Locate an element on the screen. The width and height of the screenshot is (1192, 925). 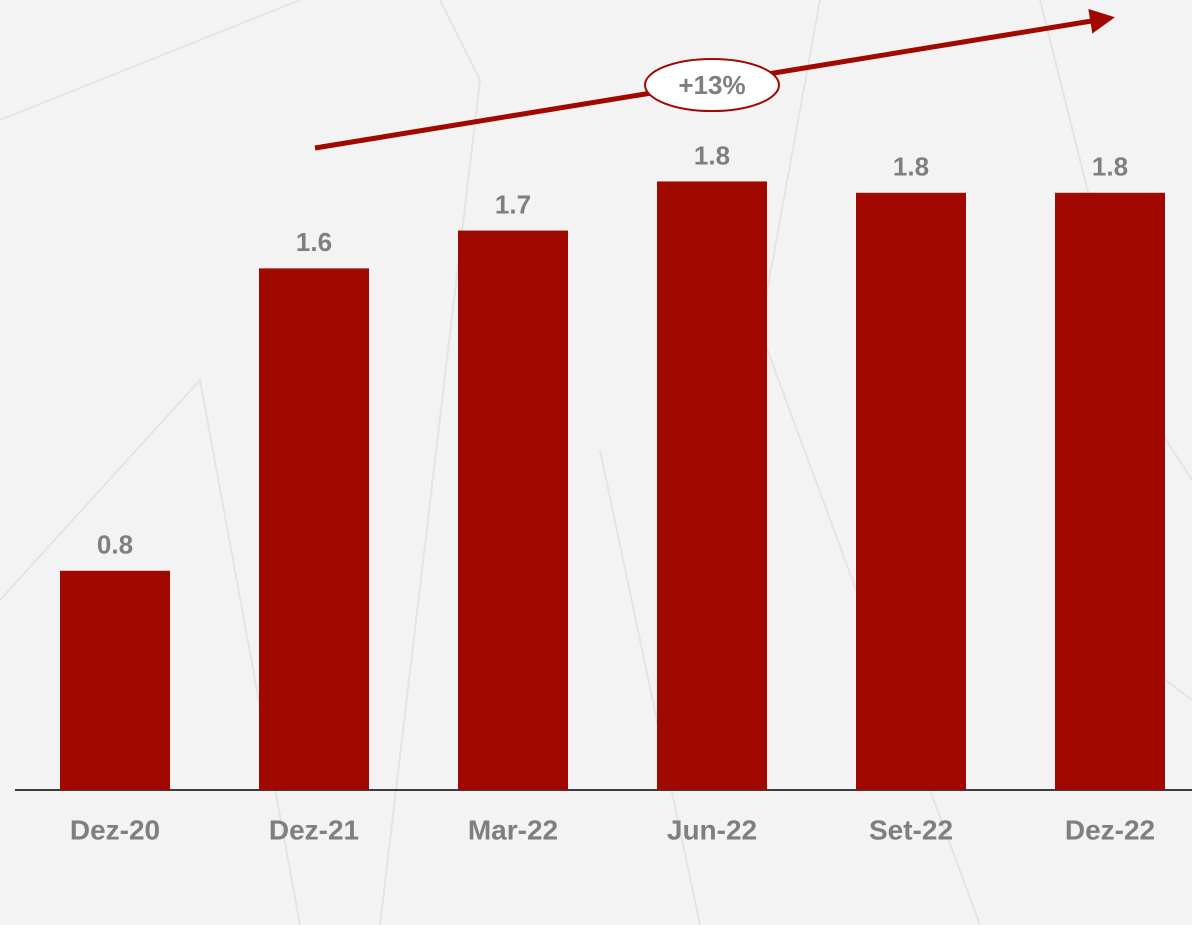
x-tick-label: Set-22 is located at coordinates (911, 829).